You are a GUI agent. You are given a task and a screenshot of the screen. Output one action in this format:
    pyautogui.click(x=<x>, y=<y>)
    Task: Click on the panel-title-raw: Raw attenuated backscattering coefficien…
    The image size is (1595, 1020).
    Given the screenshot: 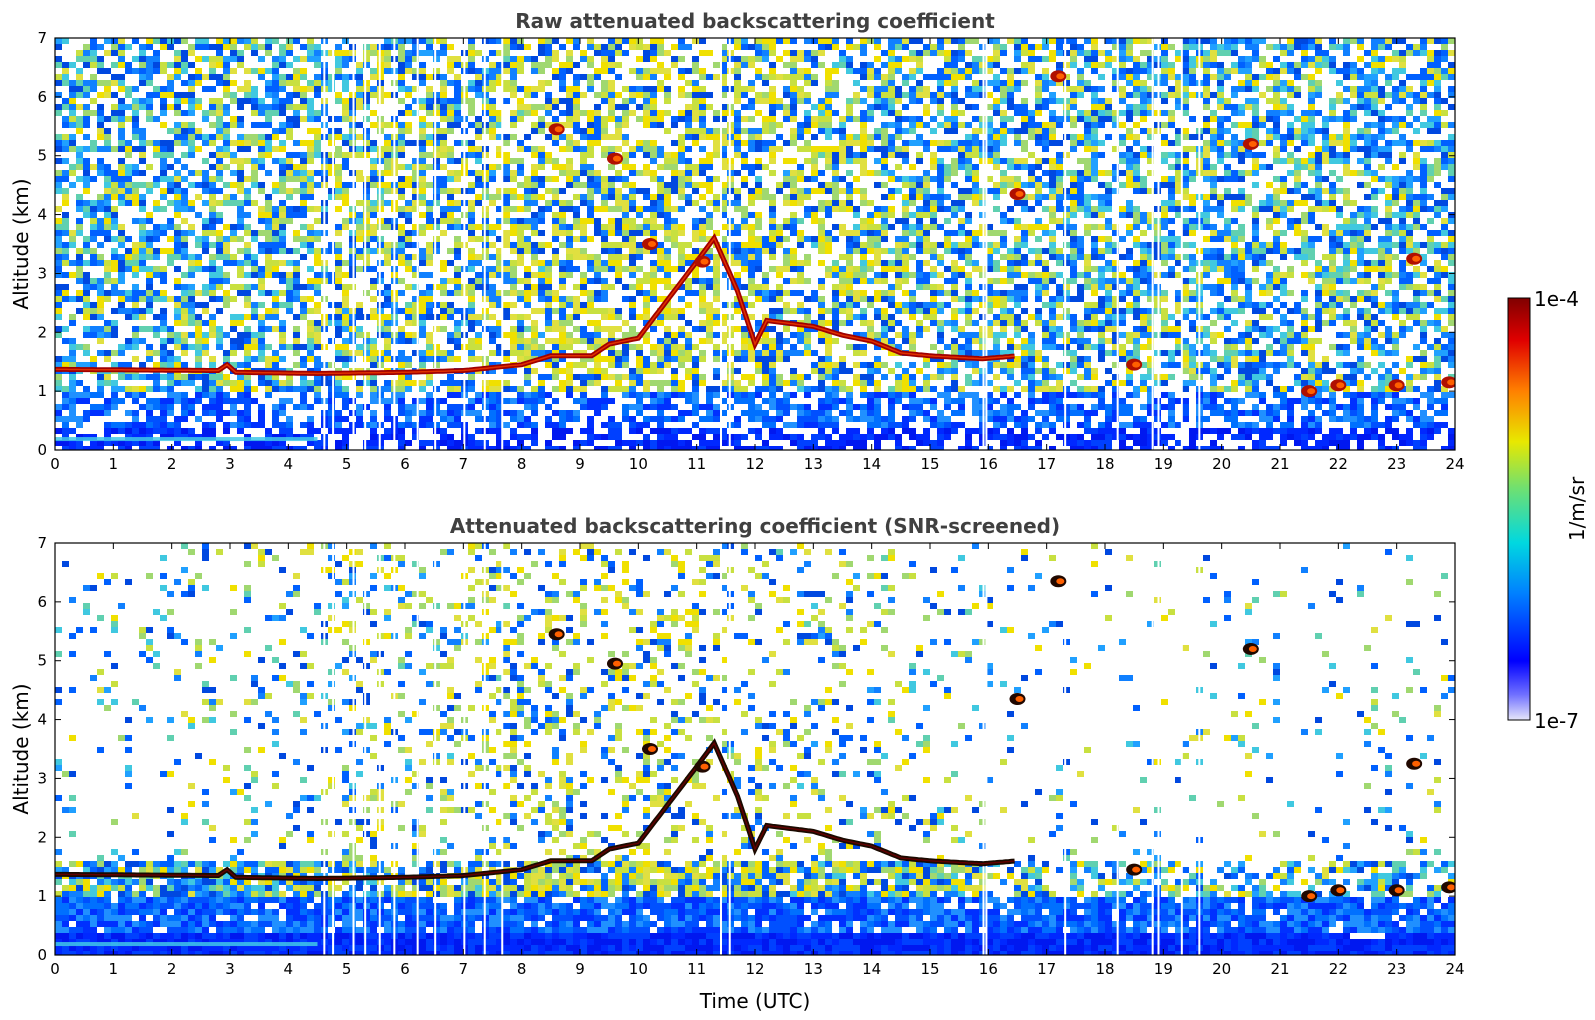 What is the action you would take?
    pyautogui.click(x=755, y=21)
    